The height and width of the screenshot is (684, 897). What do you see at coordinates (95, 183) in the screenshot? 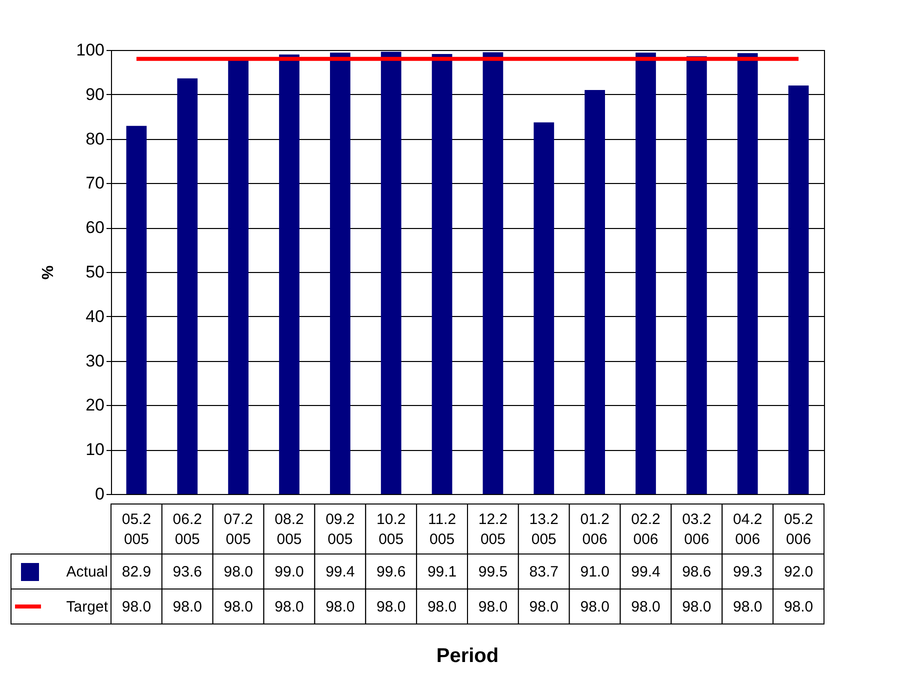
I see `y-tick-label: 70` at bounding box center [95, 183].